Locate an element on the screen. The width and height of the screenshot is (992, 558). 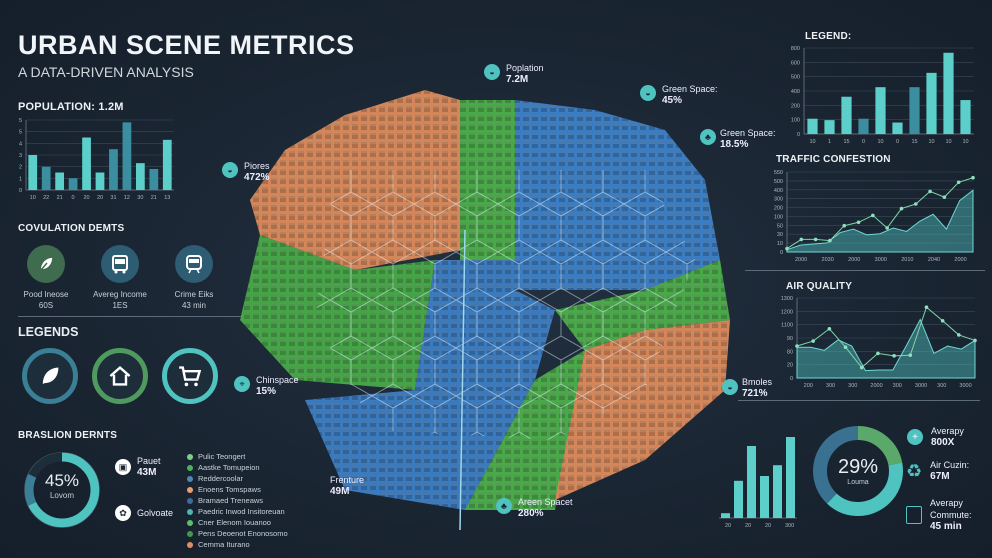
demo-value: 43 min is located at coordinates (193, 305).